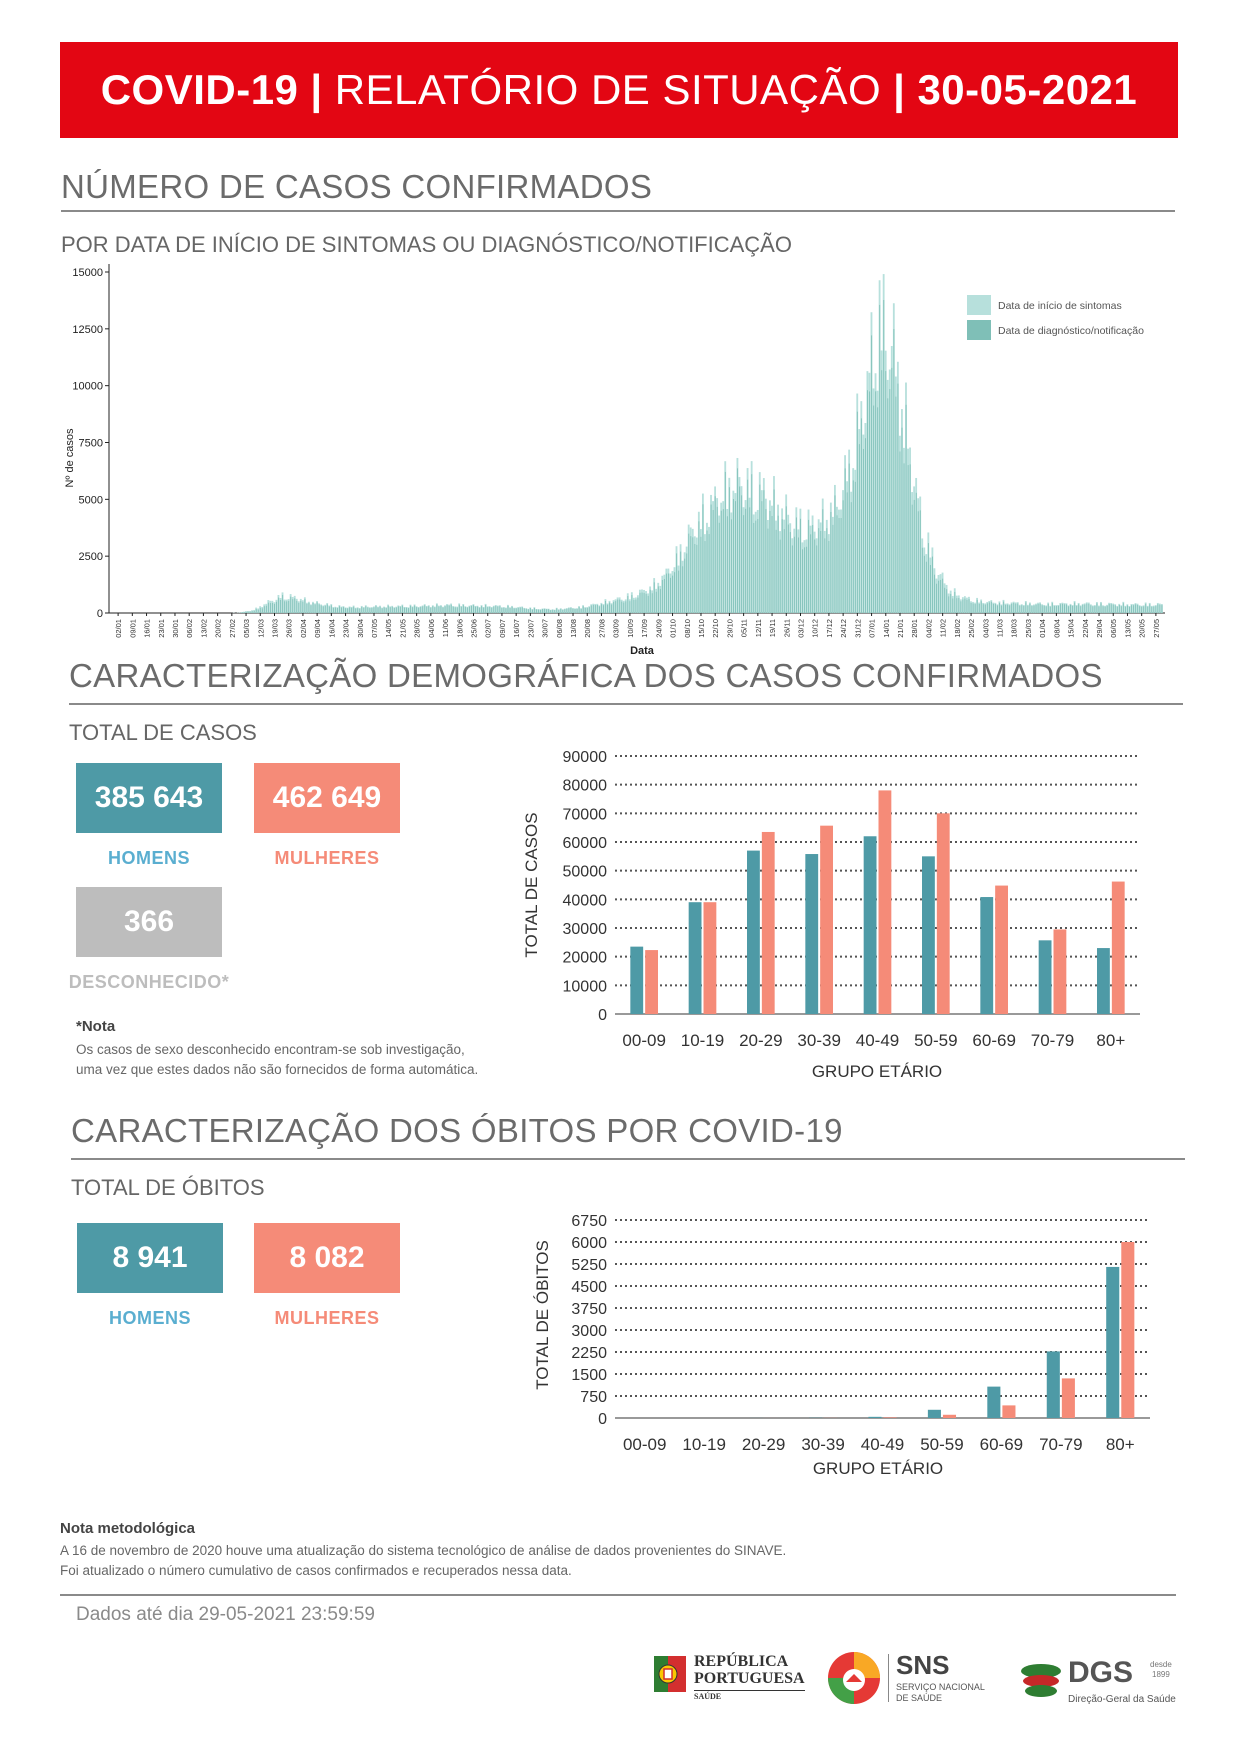  I want to click on epicurve-x-tick-label: 20/08, so click(587, 628).